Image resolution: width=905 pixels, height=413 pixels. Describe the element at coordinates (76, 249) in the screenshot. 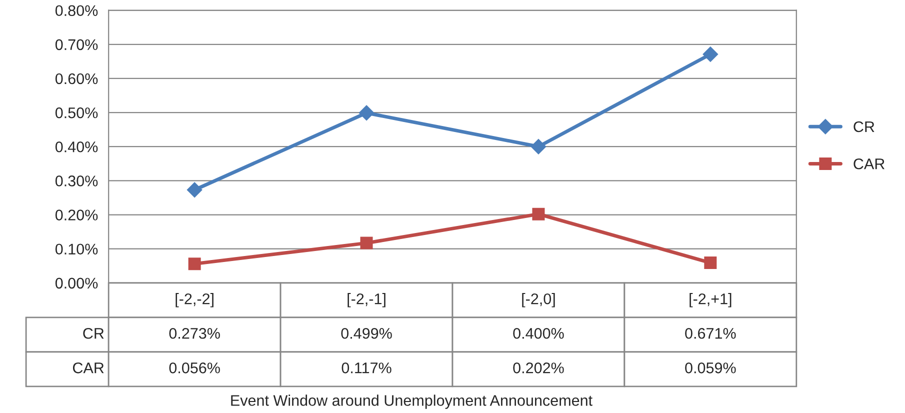

I see `y-tick-label: 0.10%` at that location.